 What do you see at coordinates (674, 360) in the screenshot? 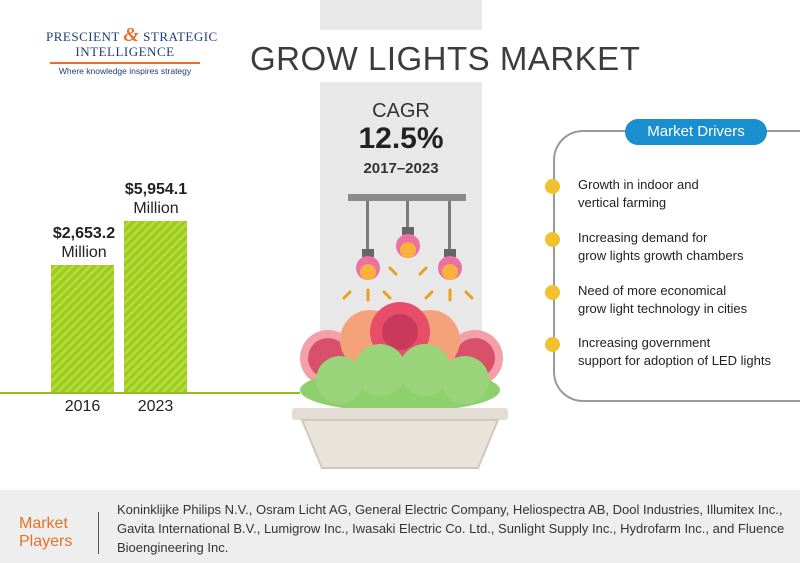
I see `driver-text-line2: support for adoption of LED lights` at bounding box center [674, 360].